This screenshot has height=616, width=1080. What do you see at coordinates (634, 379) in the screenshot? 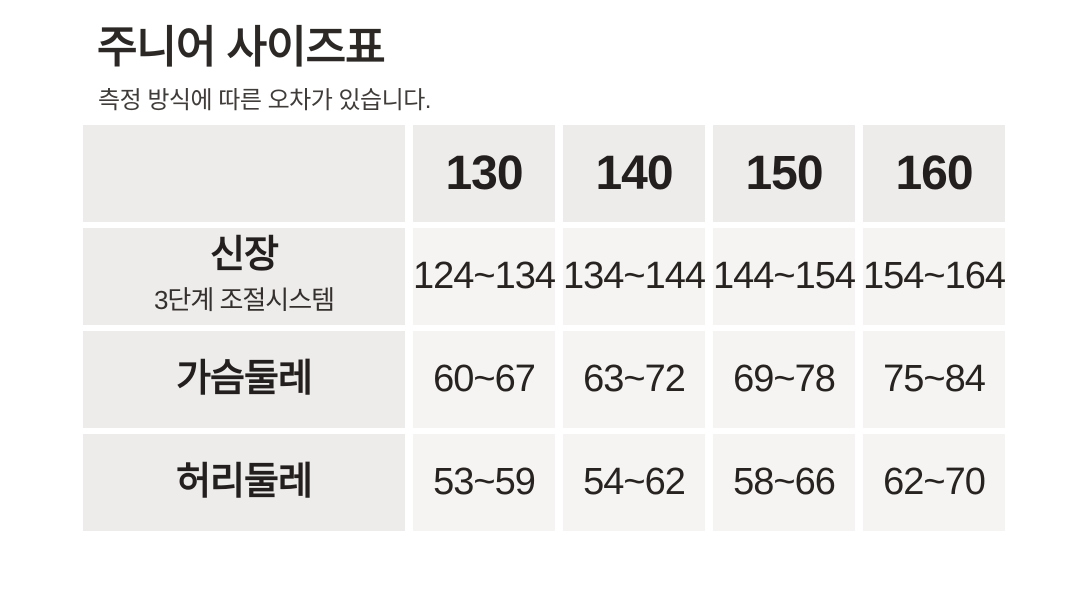
I see `value-cell-chest-140: 63~72` at bounding box center [634, 379].